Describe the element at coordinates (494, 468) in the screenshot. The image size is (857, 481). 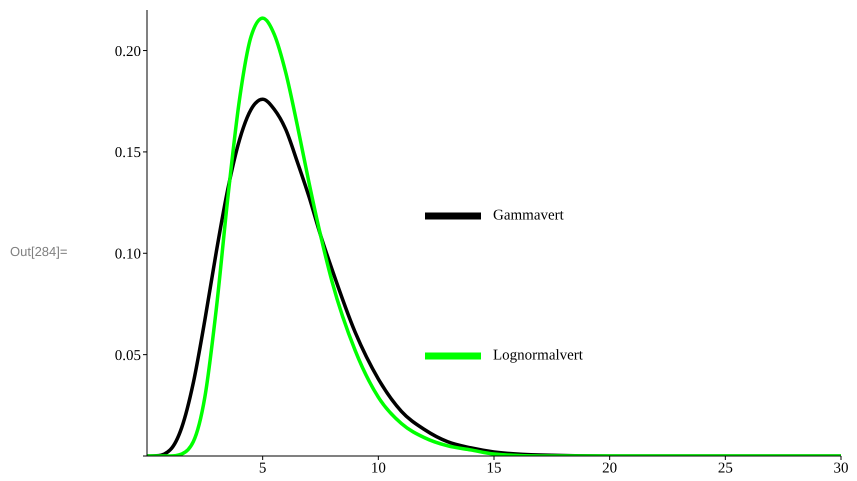
I see `x-tick-label: 15` at that location.